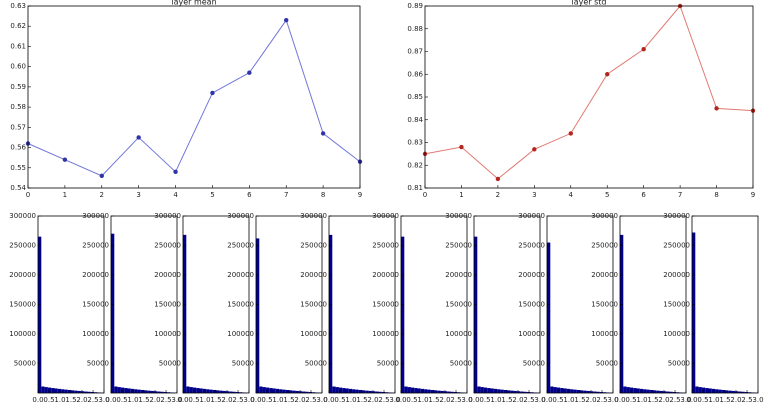 This screenshot has width=770, height=410. What do you see at coordinates (323, 195) in the screenshot?
I see `x-tick-label: 8` at bounding box center [323, 195].